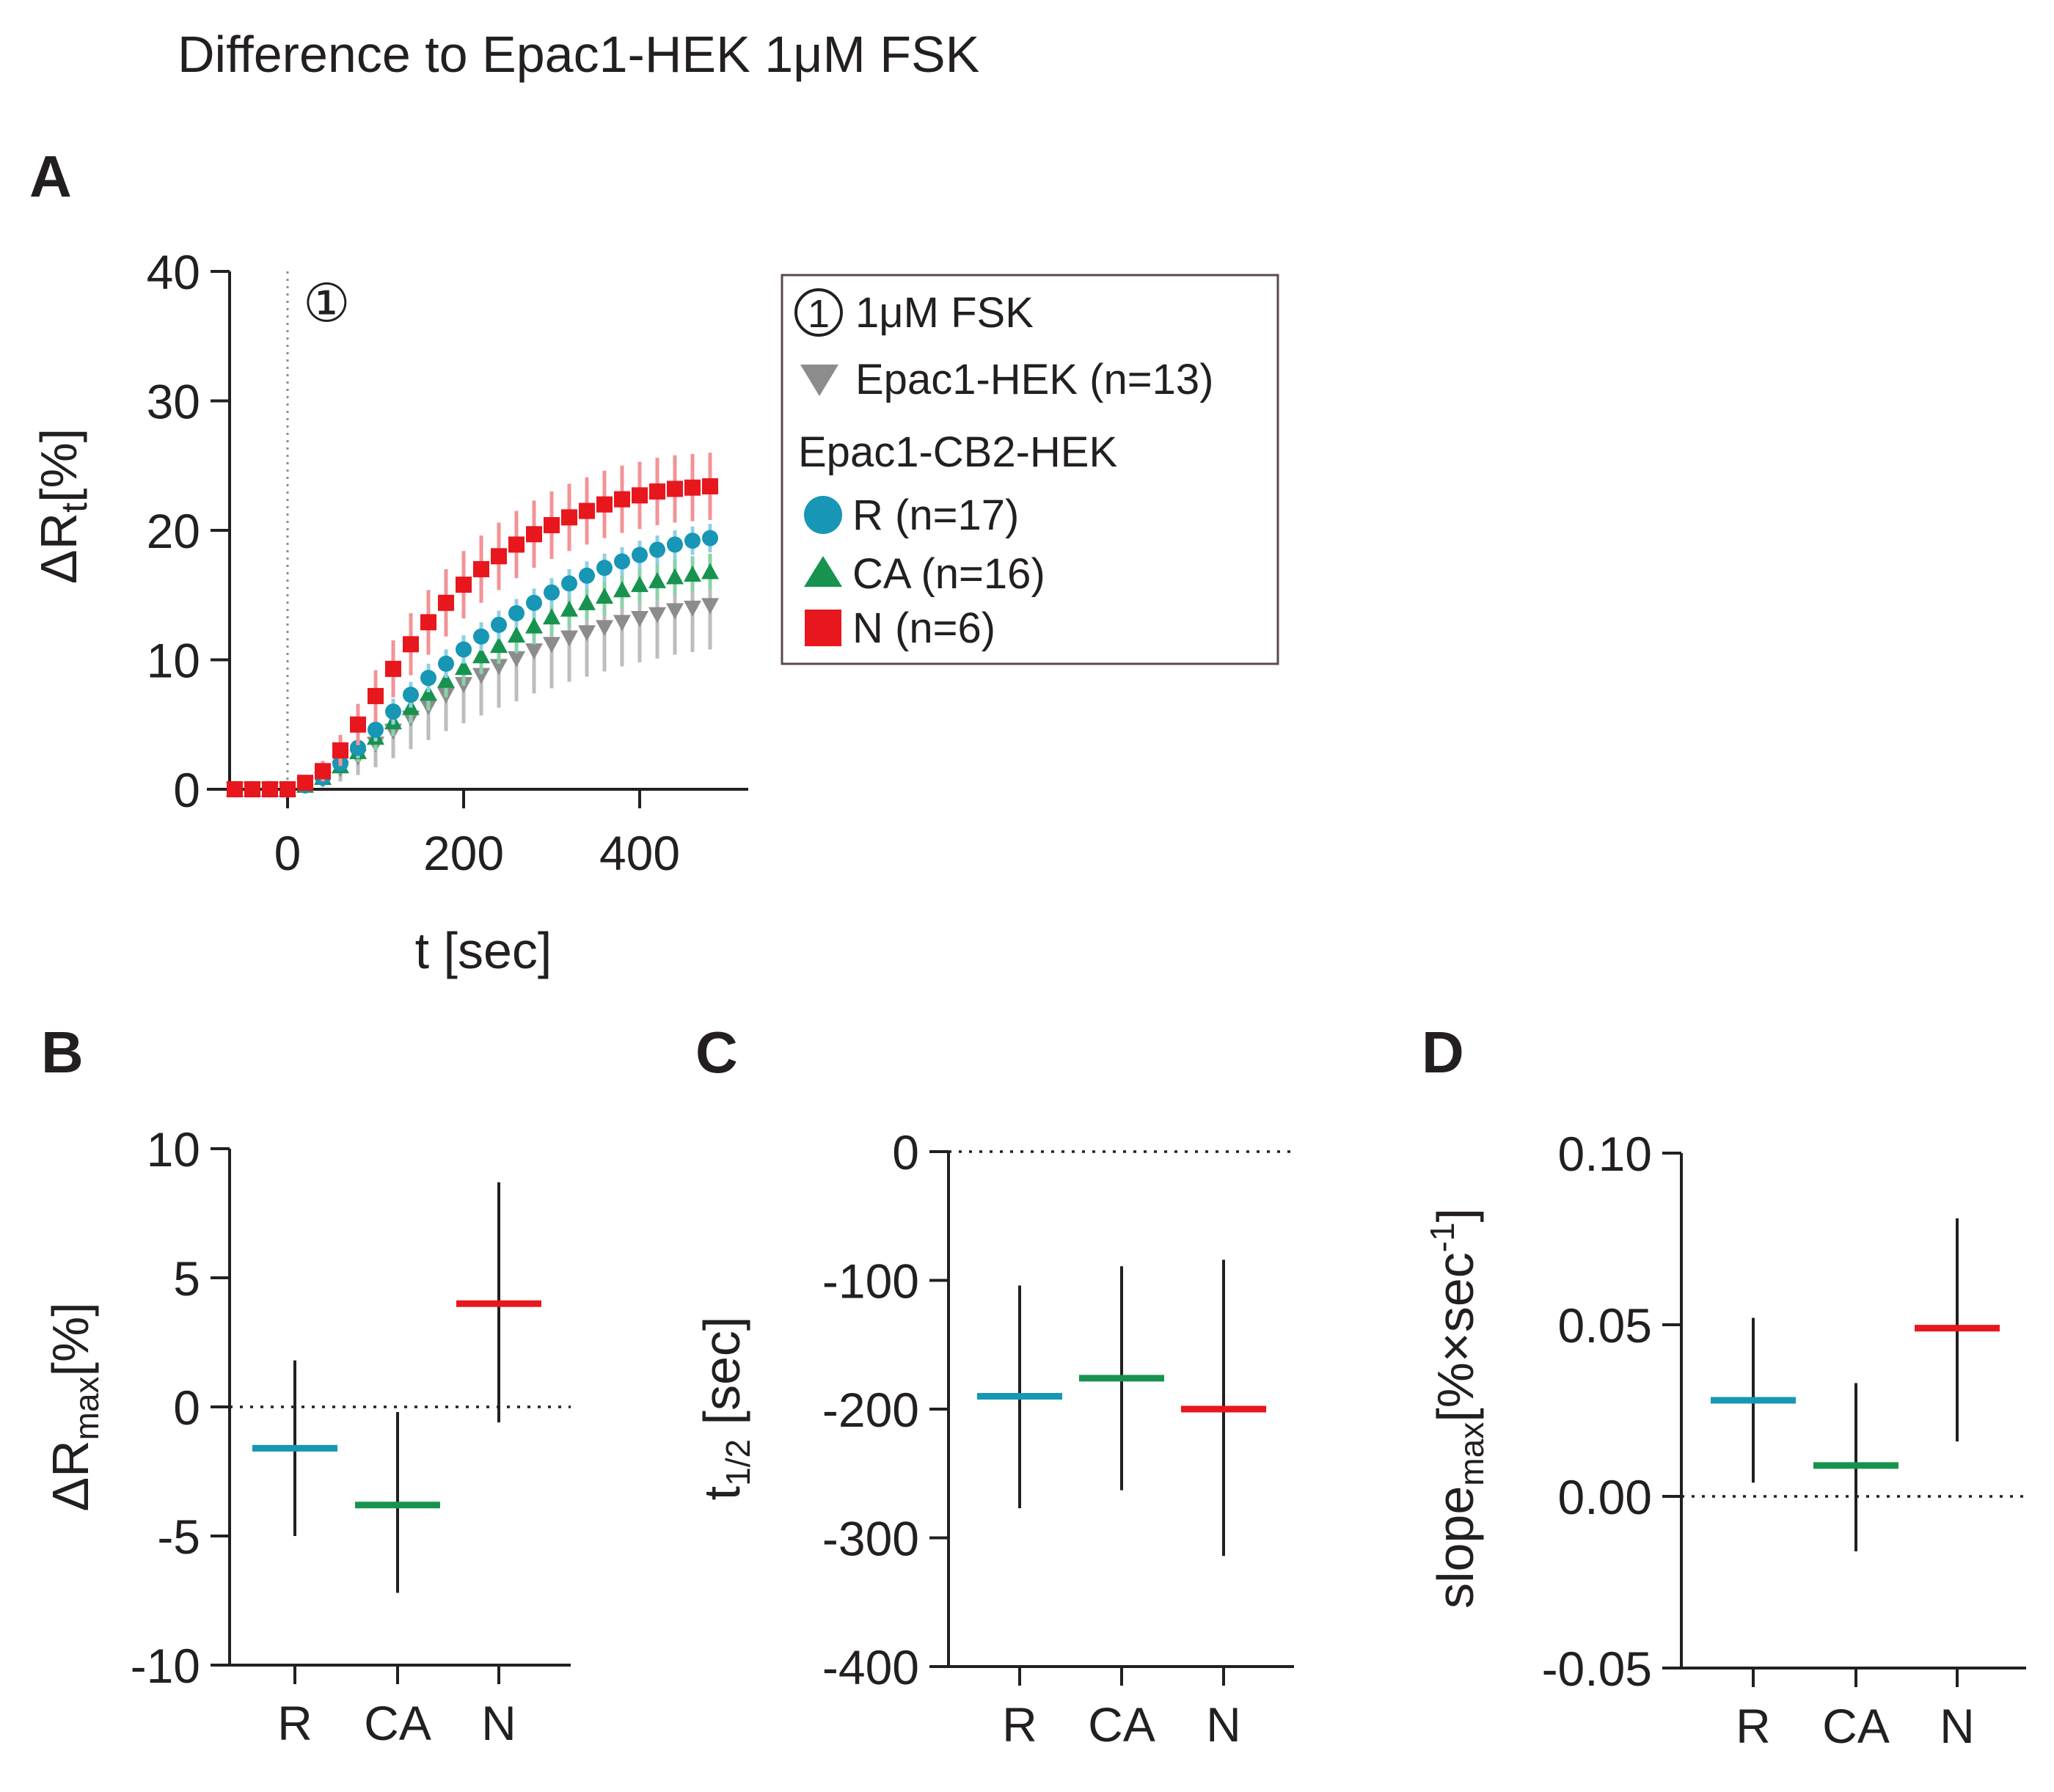  I want to click on panel-a-series-epac1-hek, so click(472, 679).